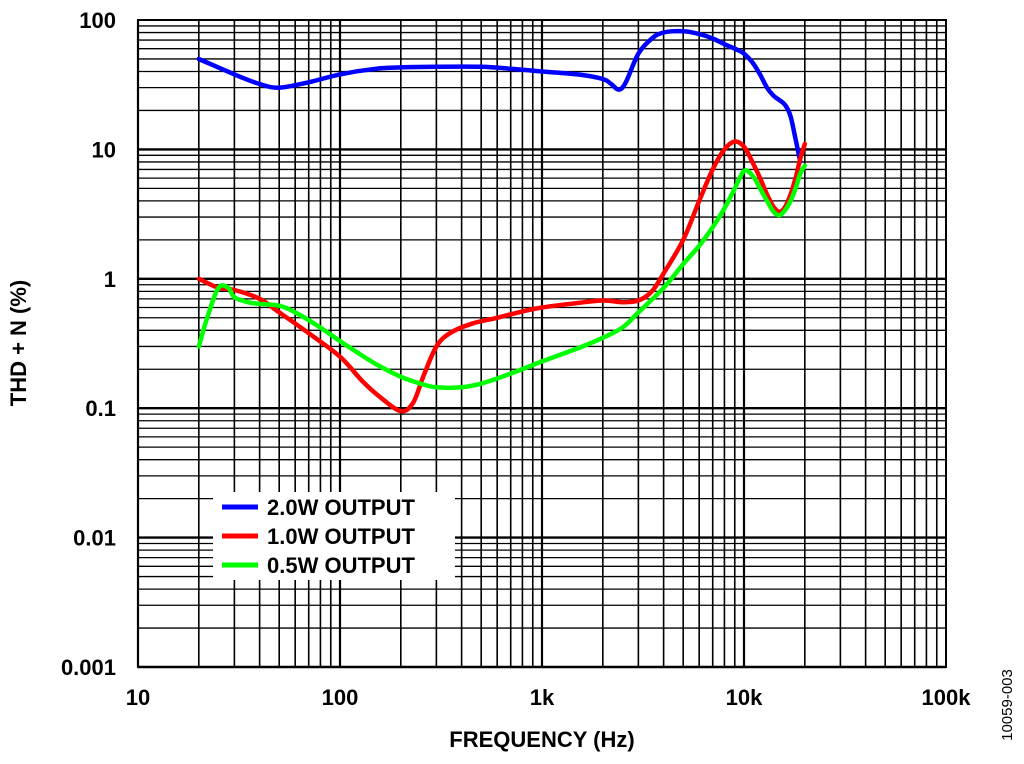 The image size is (1024, 764). I want to click on x-tick-label: 10, so click(138, 697).